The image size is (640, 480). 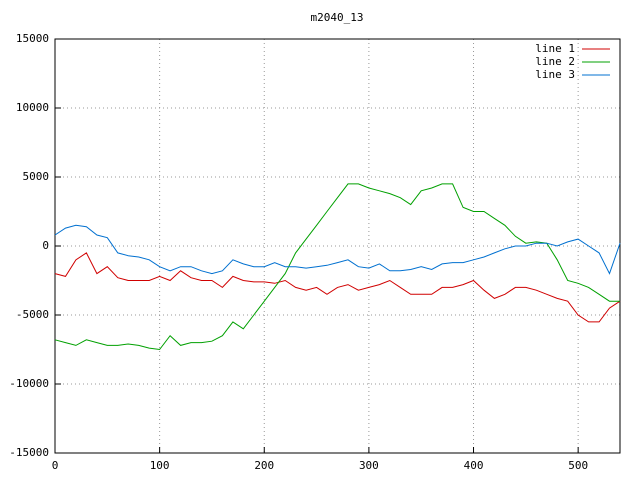 I want to click on legend-label: line 2, so click(x=555, y=61).